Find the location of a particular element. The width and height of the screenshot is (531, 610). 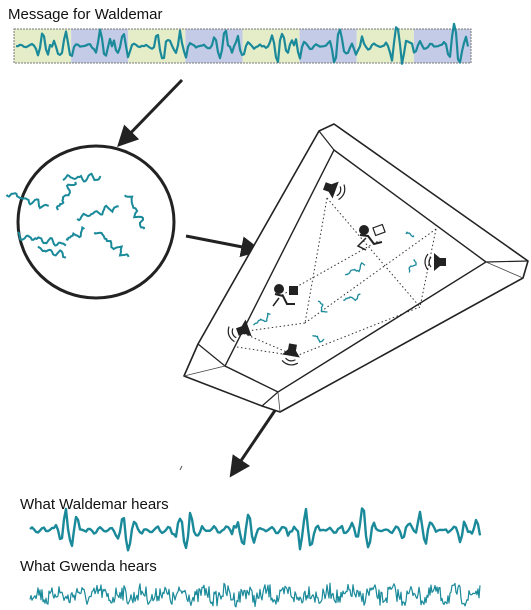

wave-fragments is located at coordinates (75, 215).